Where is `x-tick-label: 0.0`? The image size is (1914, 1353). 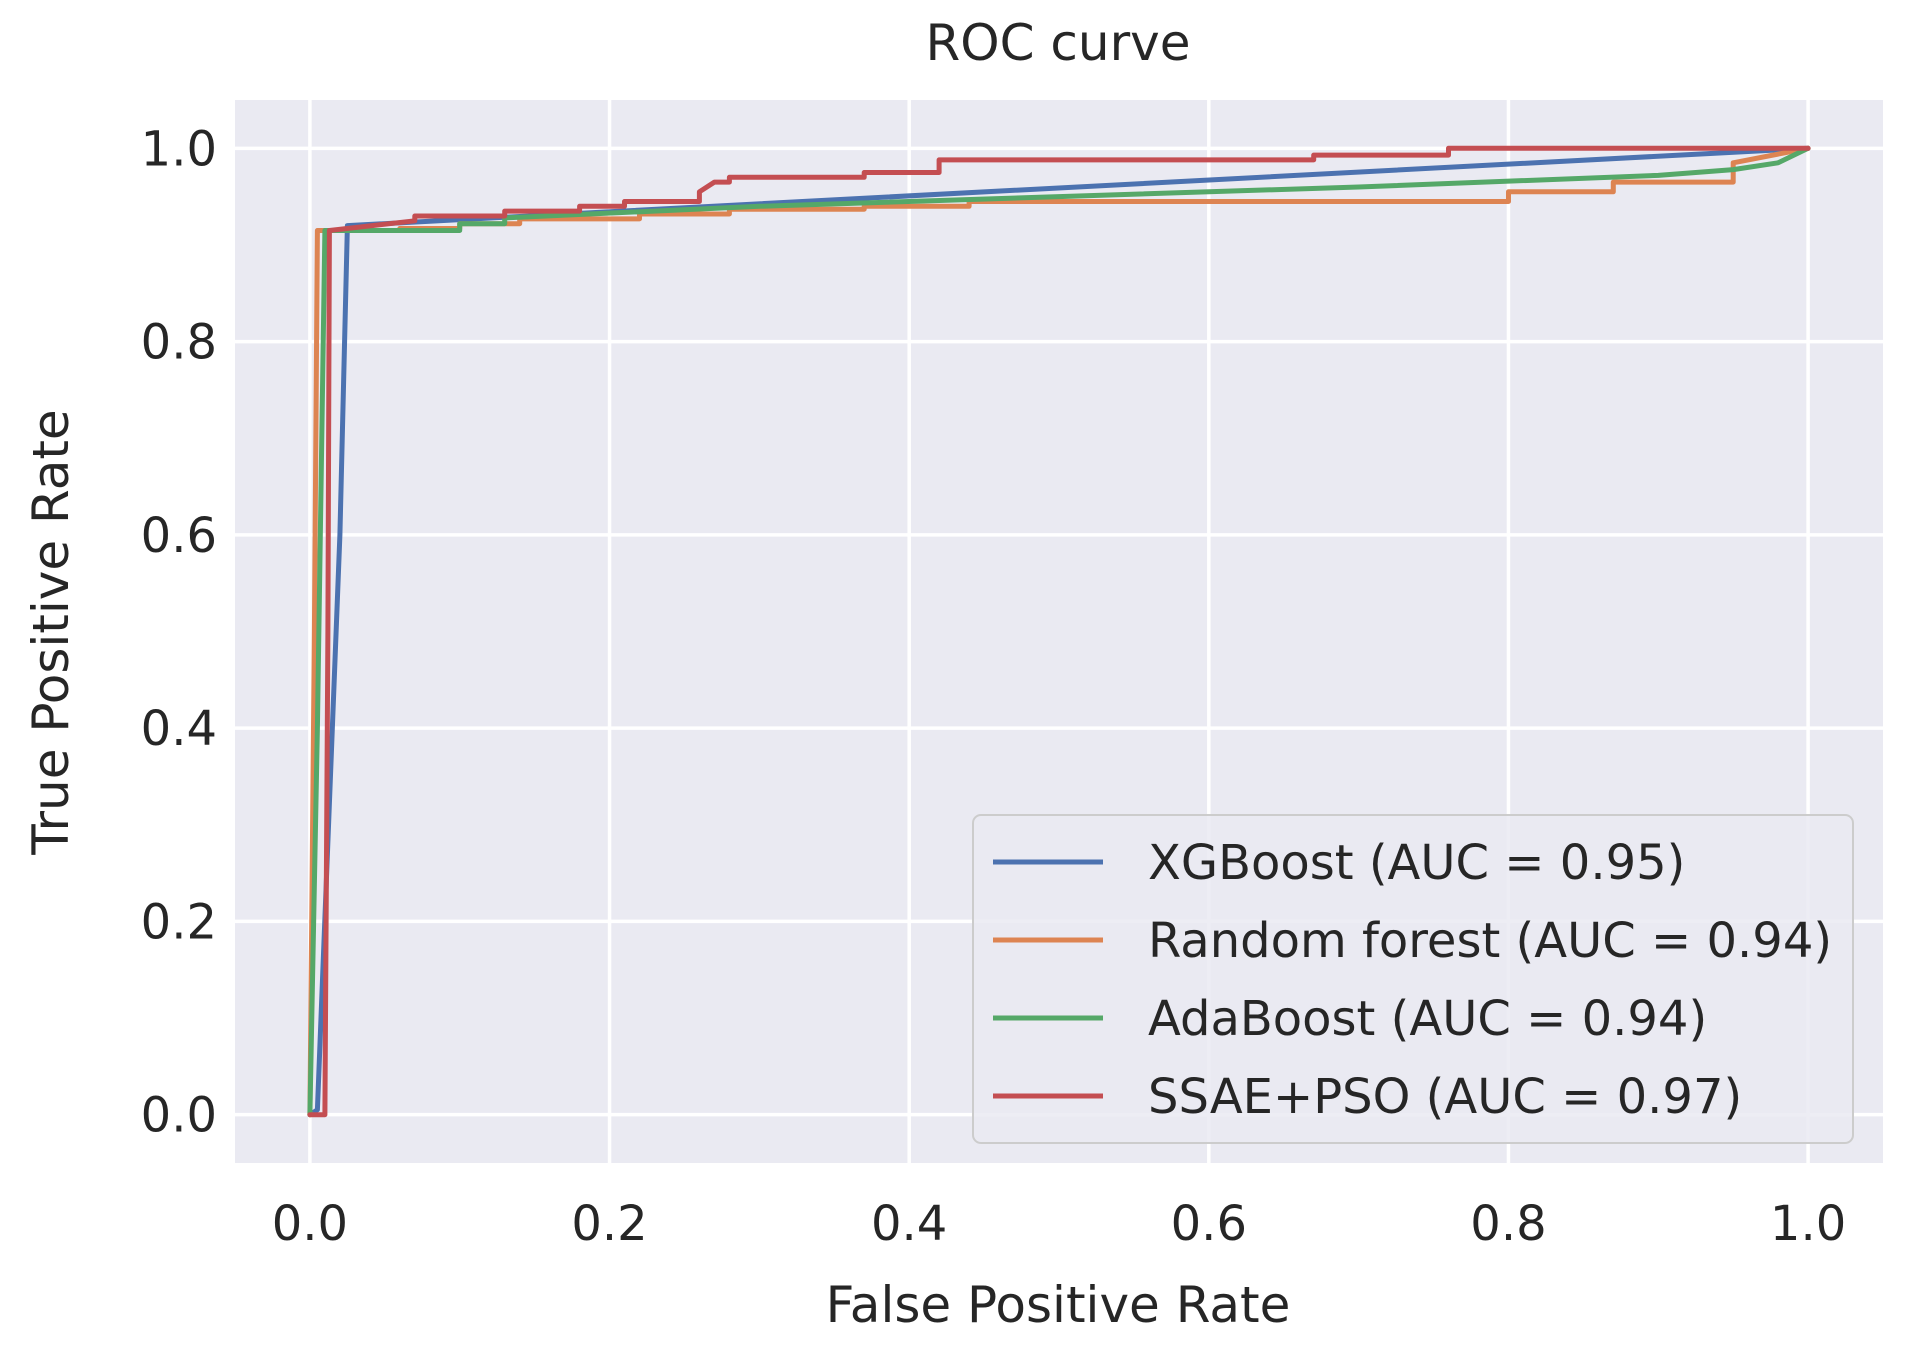
x-tick-label: 0.0 is located at coordinates (310, 1224).